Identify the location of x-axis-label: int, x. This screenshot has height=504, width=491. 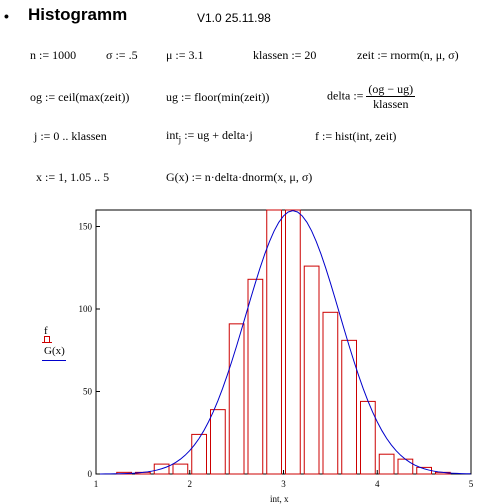
(279, 499).